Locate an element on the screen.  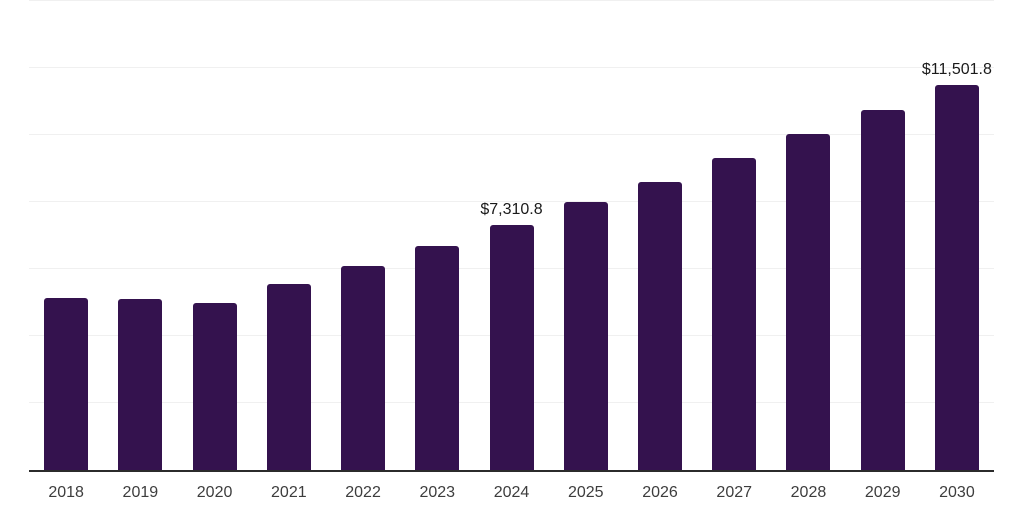
value-label-2030: $11,501.8 is located at coordinates (956, 69).